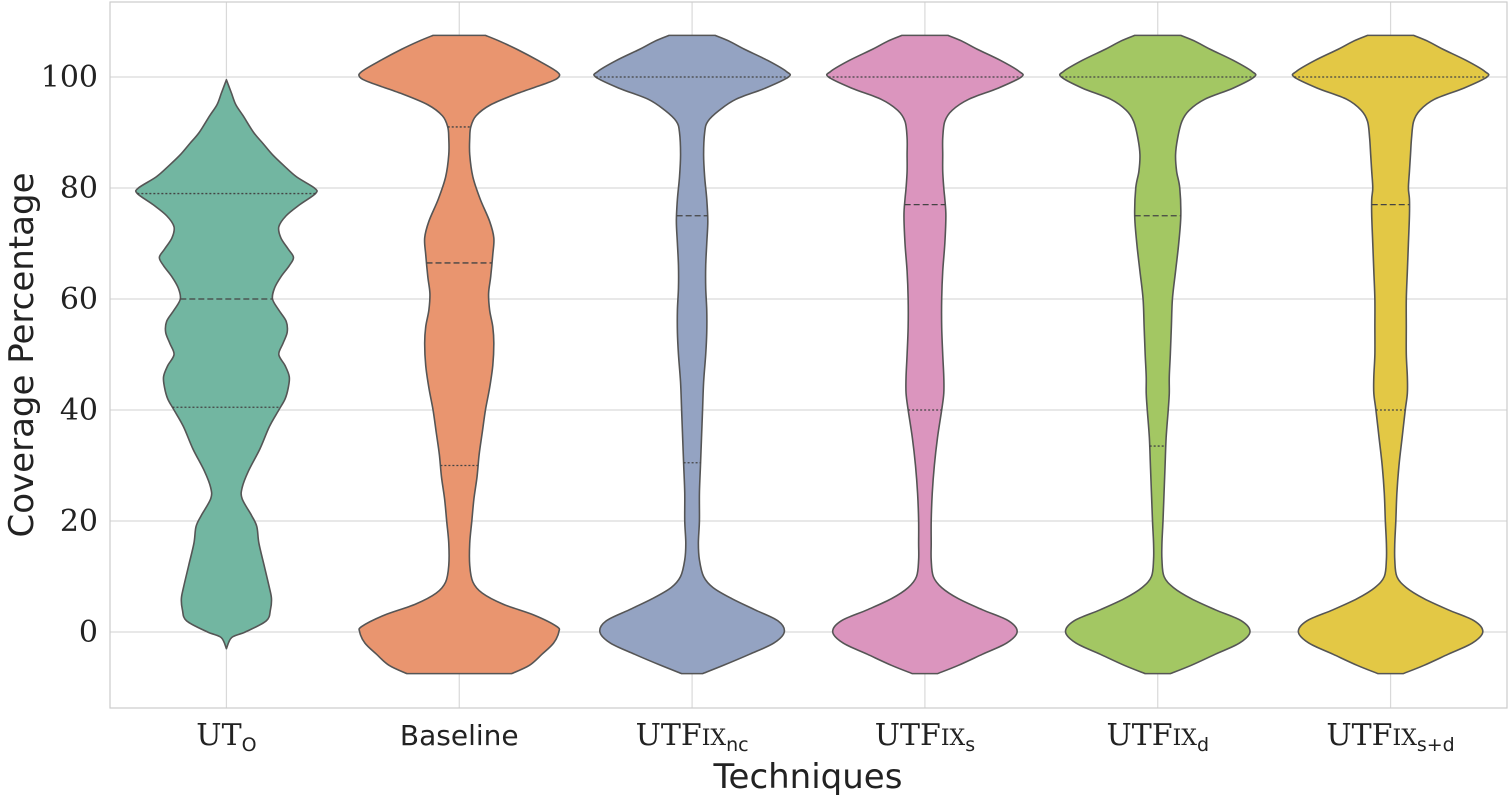 This screenshot has height=795, width=1512. I want to click on y-tick-label: 0, so click(88, 632).